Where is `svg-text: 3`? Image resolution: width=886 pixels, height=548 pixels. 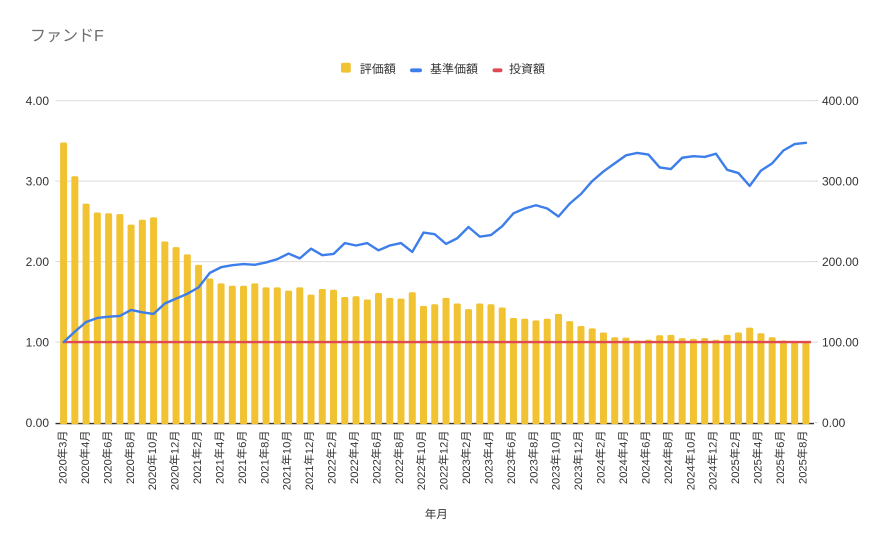 svg-text: 3 is located at coordinates (64, 445).